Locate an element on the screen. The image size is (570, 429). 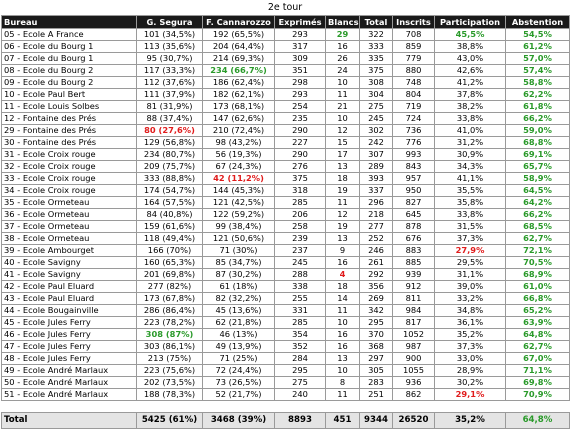
cell-bureau: 41 - Ecole Savigny is located at coordinates (69, 274).